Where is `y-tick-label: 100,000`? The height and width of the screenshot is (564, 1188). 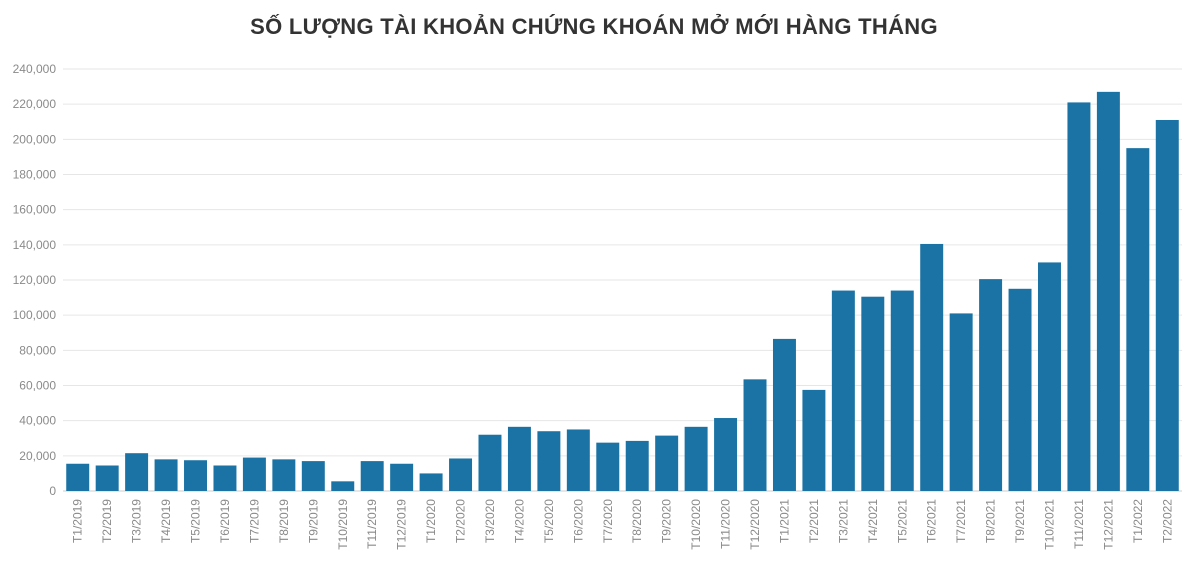 y-tick-label: 100,000 is located at coordinates (35, 315).